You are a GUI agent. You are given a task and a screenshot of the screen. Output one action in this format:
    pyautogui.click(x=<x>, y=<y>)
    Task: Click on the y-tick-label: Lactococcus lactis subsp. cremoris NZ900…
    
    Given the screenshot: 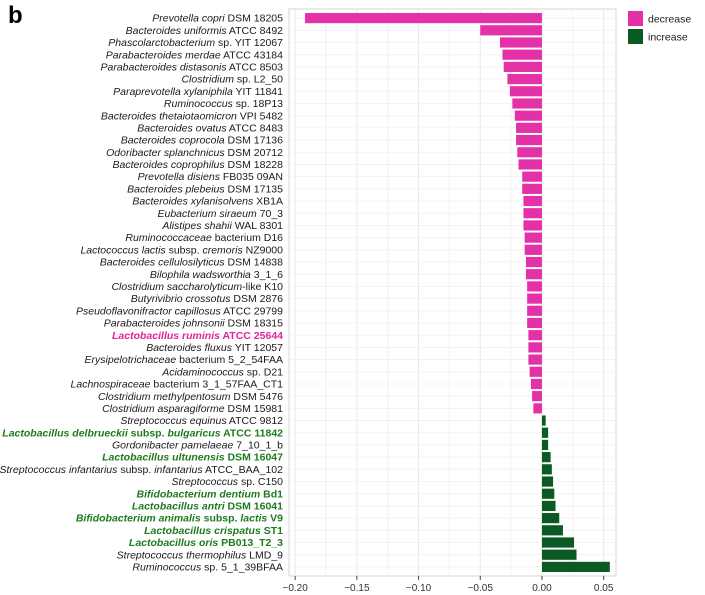 What is the action you would take?
    pyautogui.click(x=181, y=250)
    